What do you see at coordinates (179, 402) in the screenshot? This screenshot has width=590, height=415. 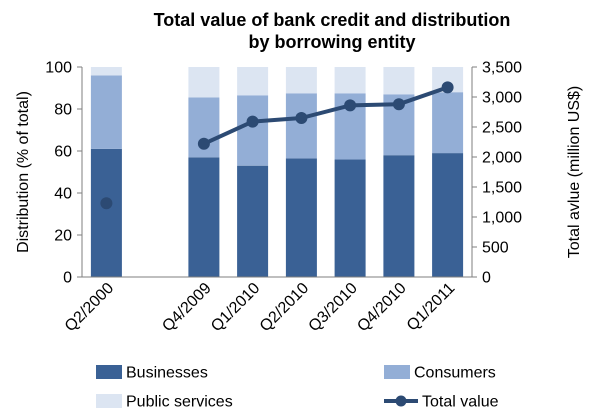 I see `legend-label-public-services: Public services` at bounding box center [179, 402].